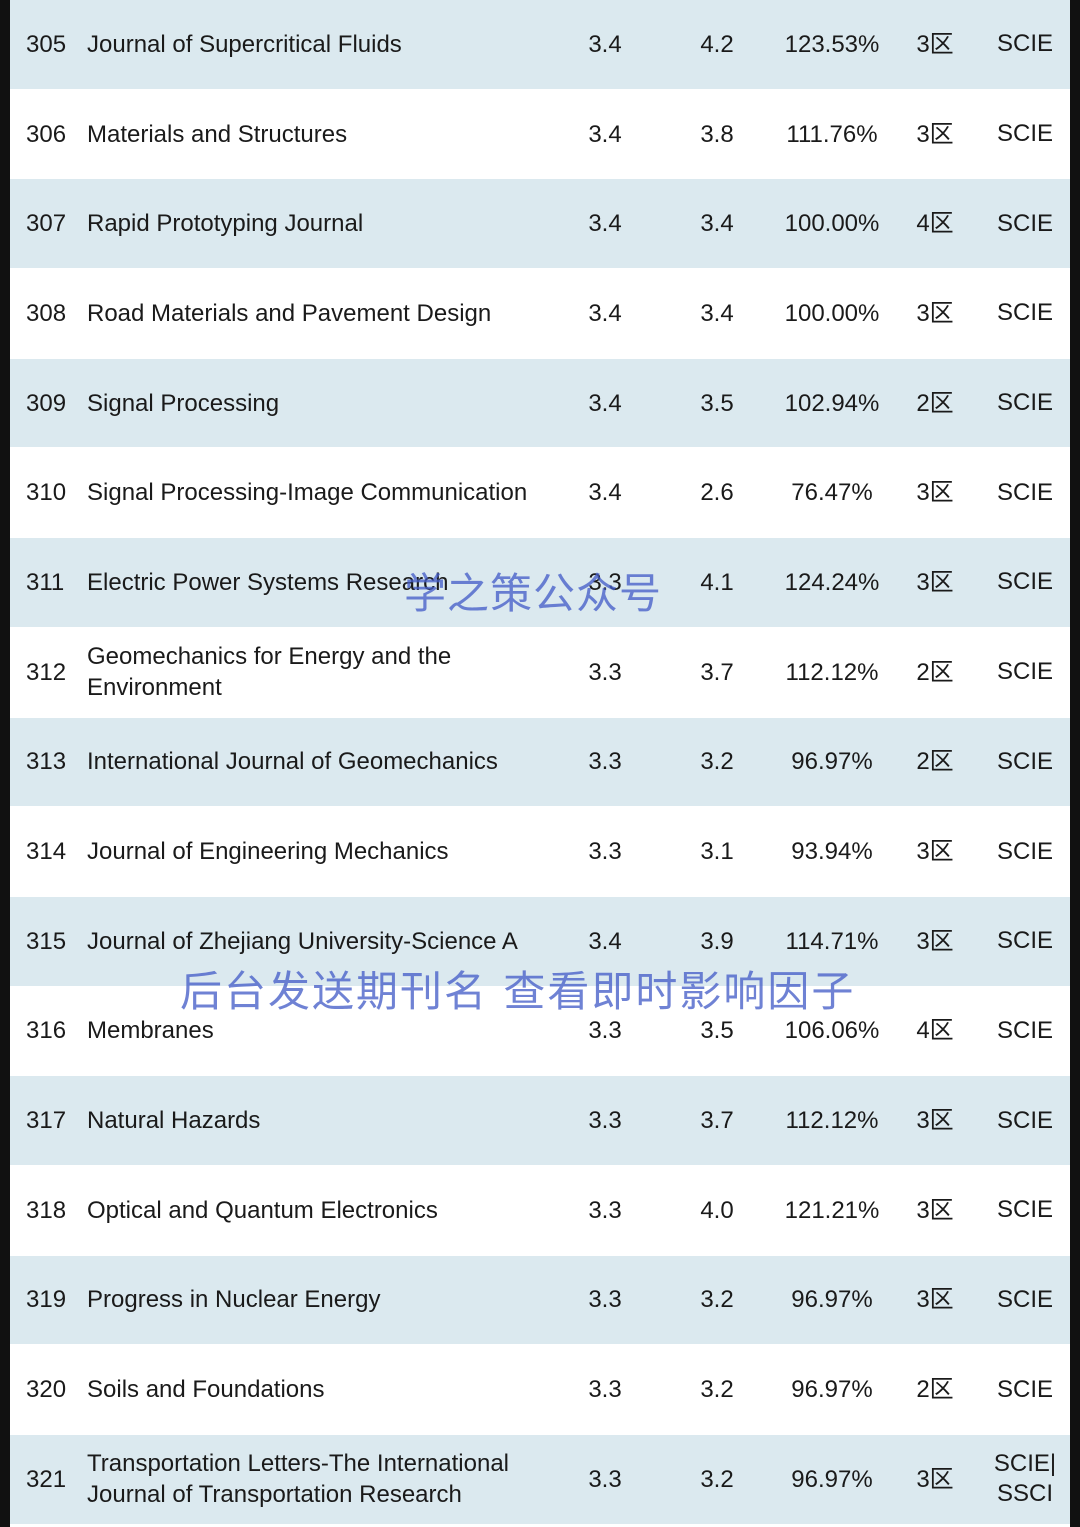 Image resolution: width=1080 pixels, height=1527 pixels. Describe the element at coordinates (832, 1031) in the screenshot. I see `ratio-cell: 106.06%` at that location.